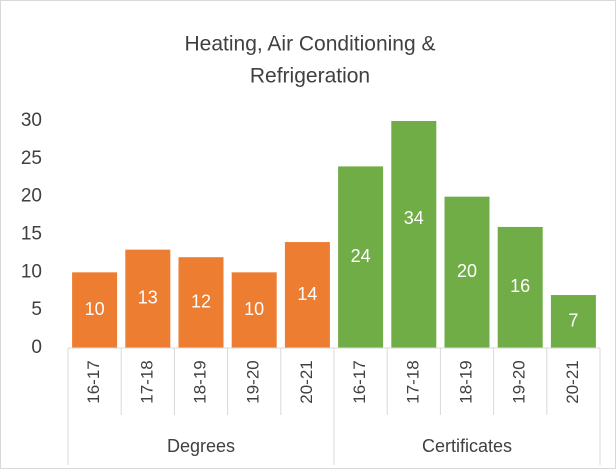 This screenshot has height=469, width=616. I want to click on chart-title: Heating, Air Conditioning &, so click(310, 44).